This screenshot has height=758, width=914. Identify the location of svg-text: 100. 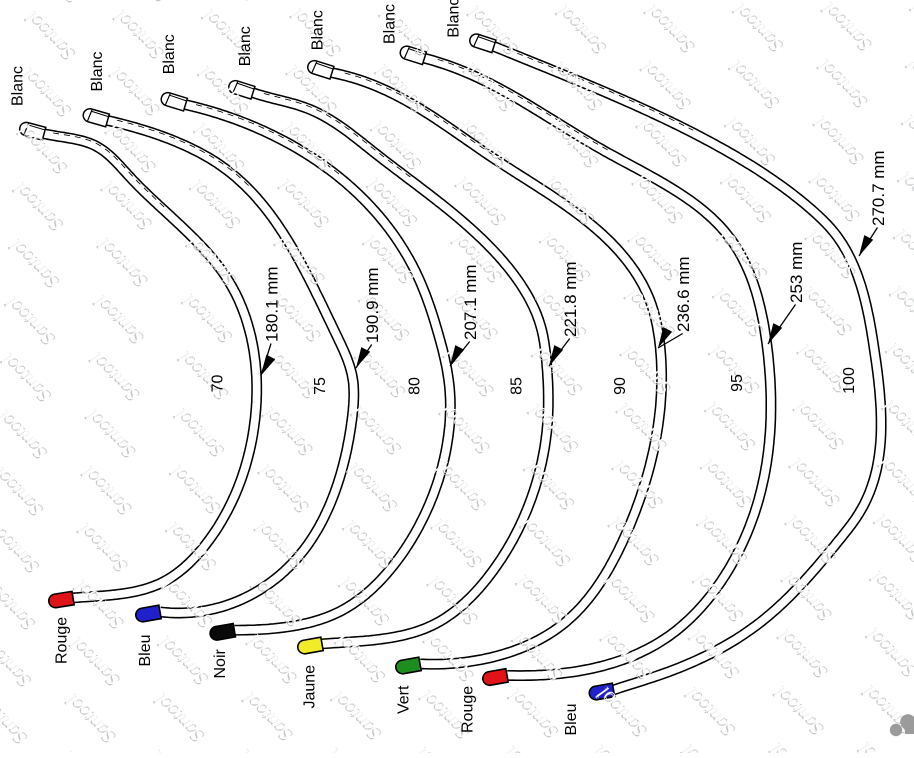
(849, 380).